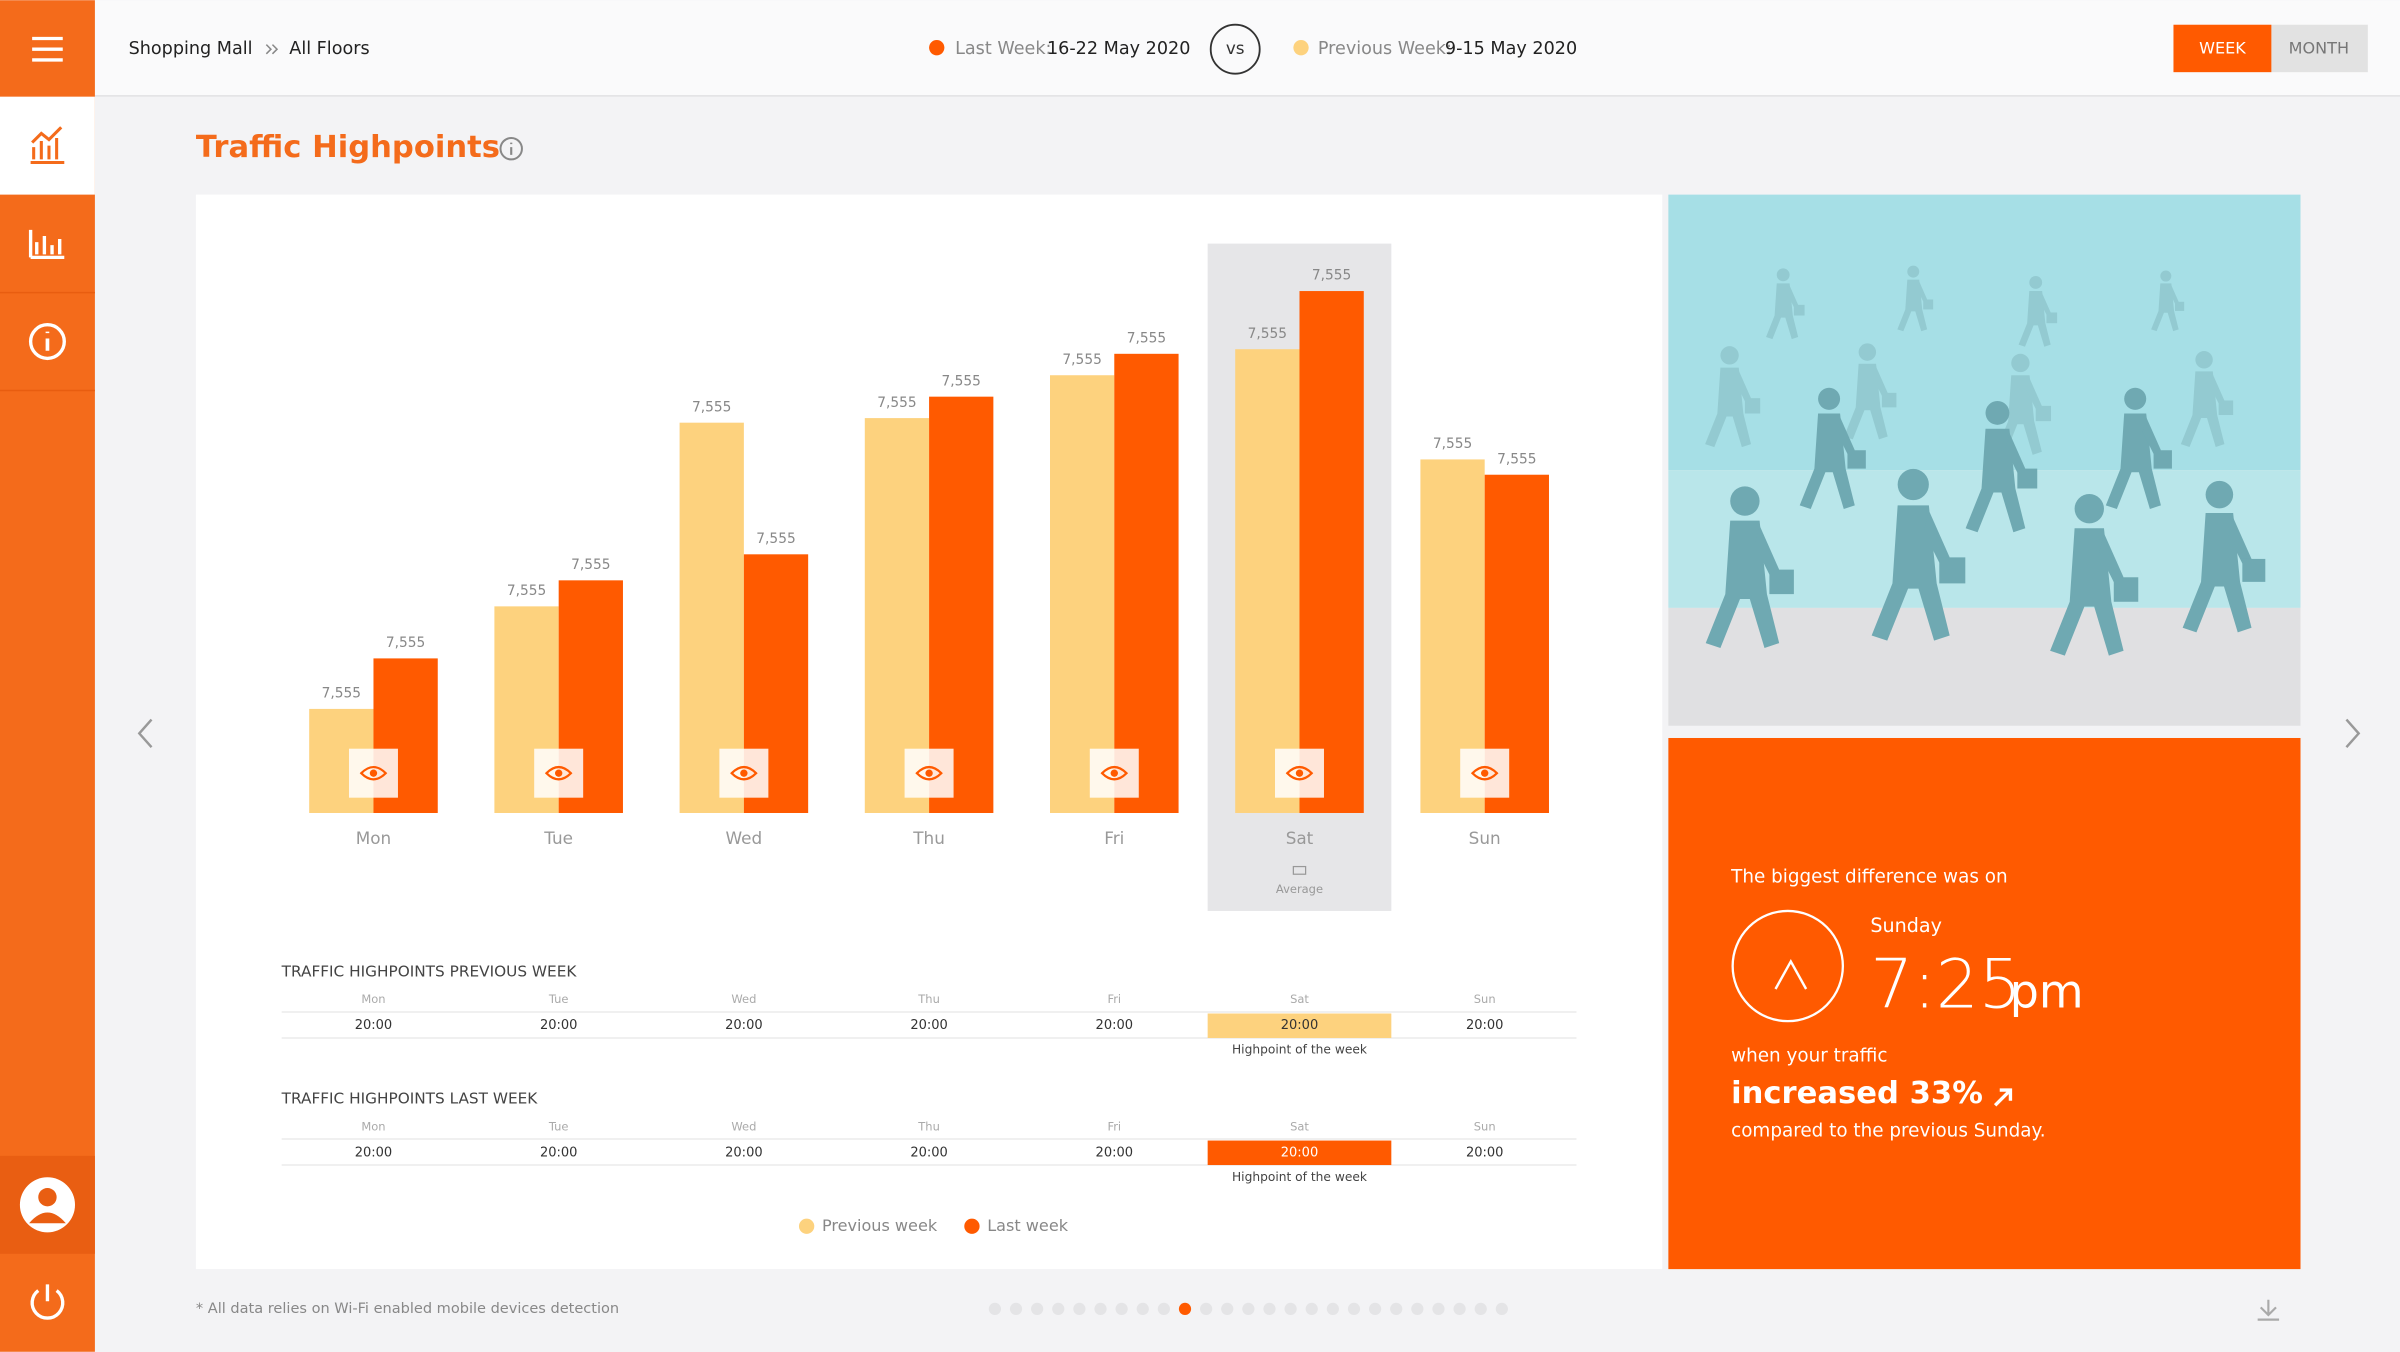 The image size is (2400, 1352). What do you see at coordinates (1485, 1126) in the screenshot?
I see `table-day: Sun` at bounding box center [1485, 1126].